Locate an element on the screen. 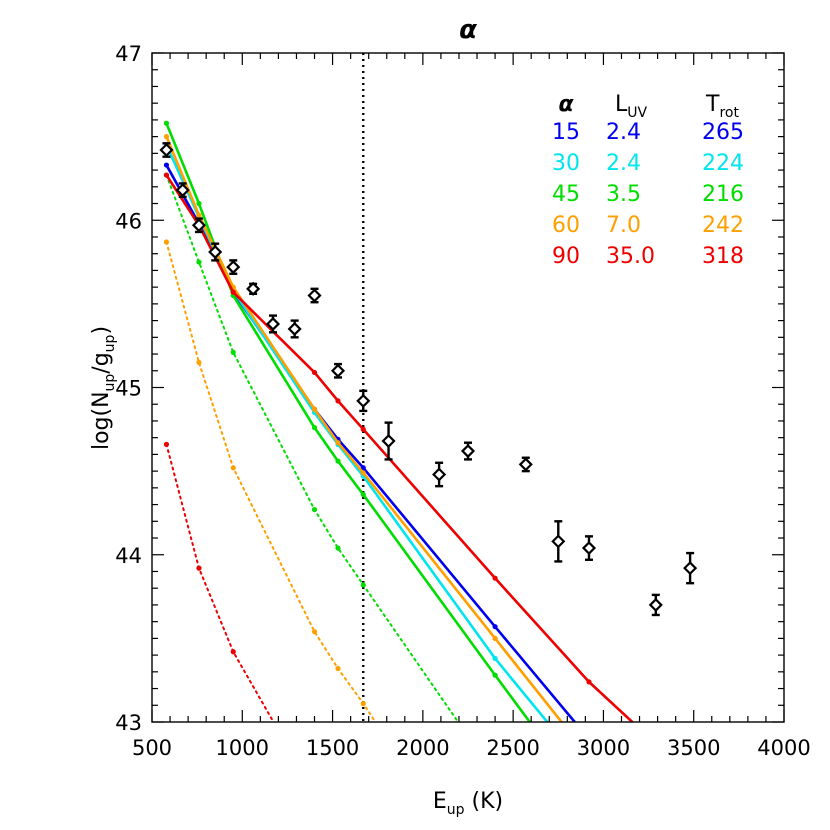  legend-luv-1: 2.4 is located at coordinates (623, 163).